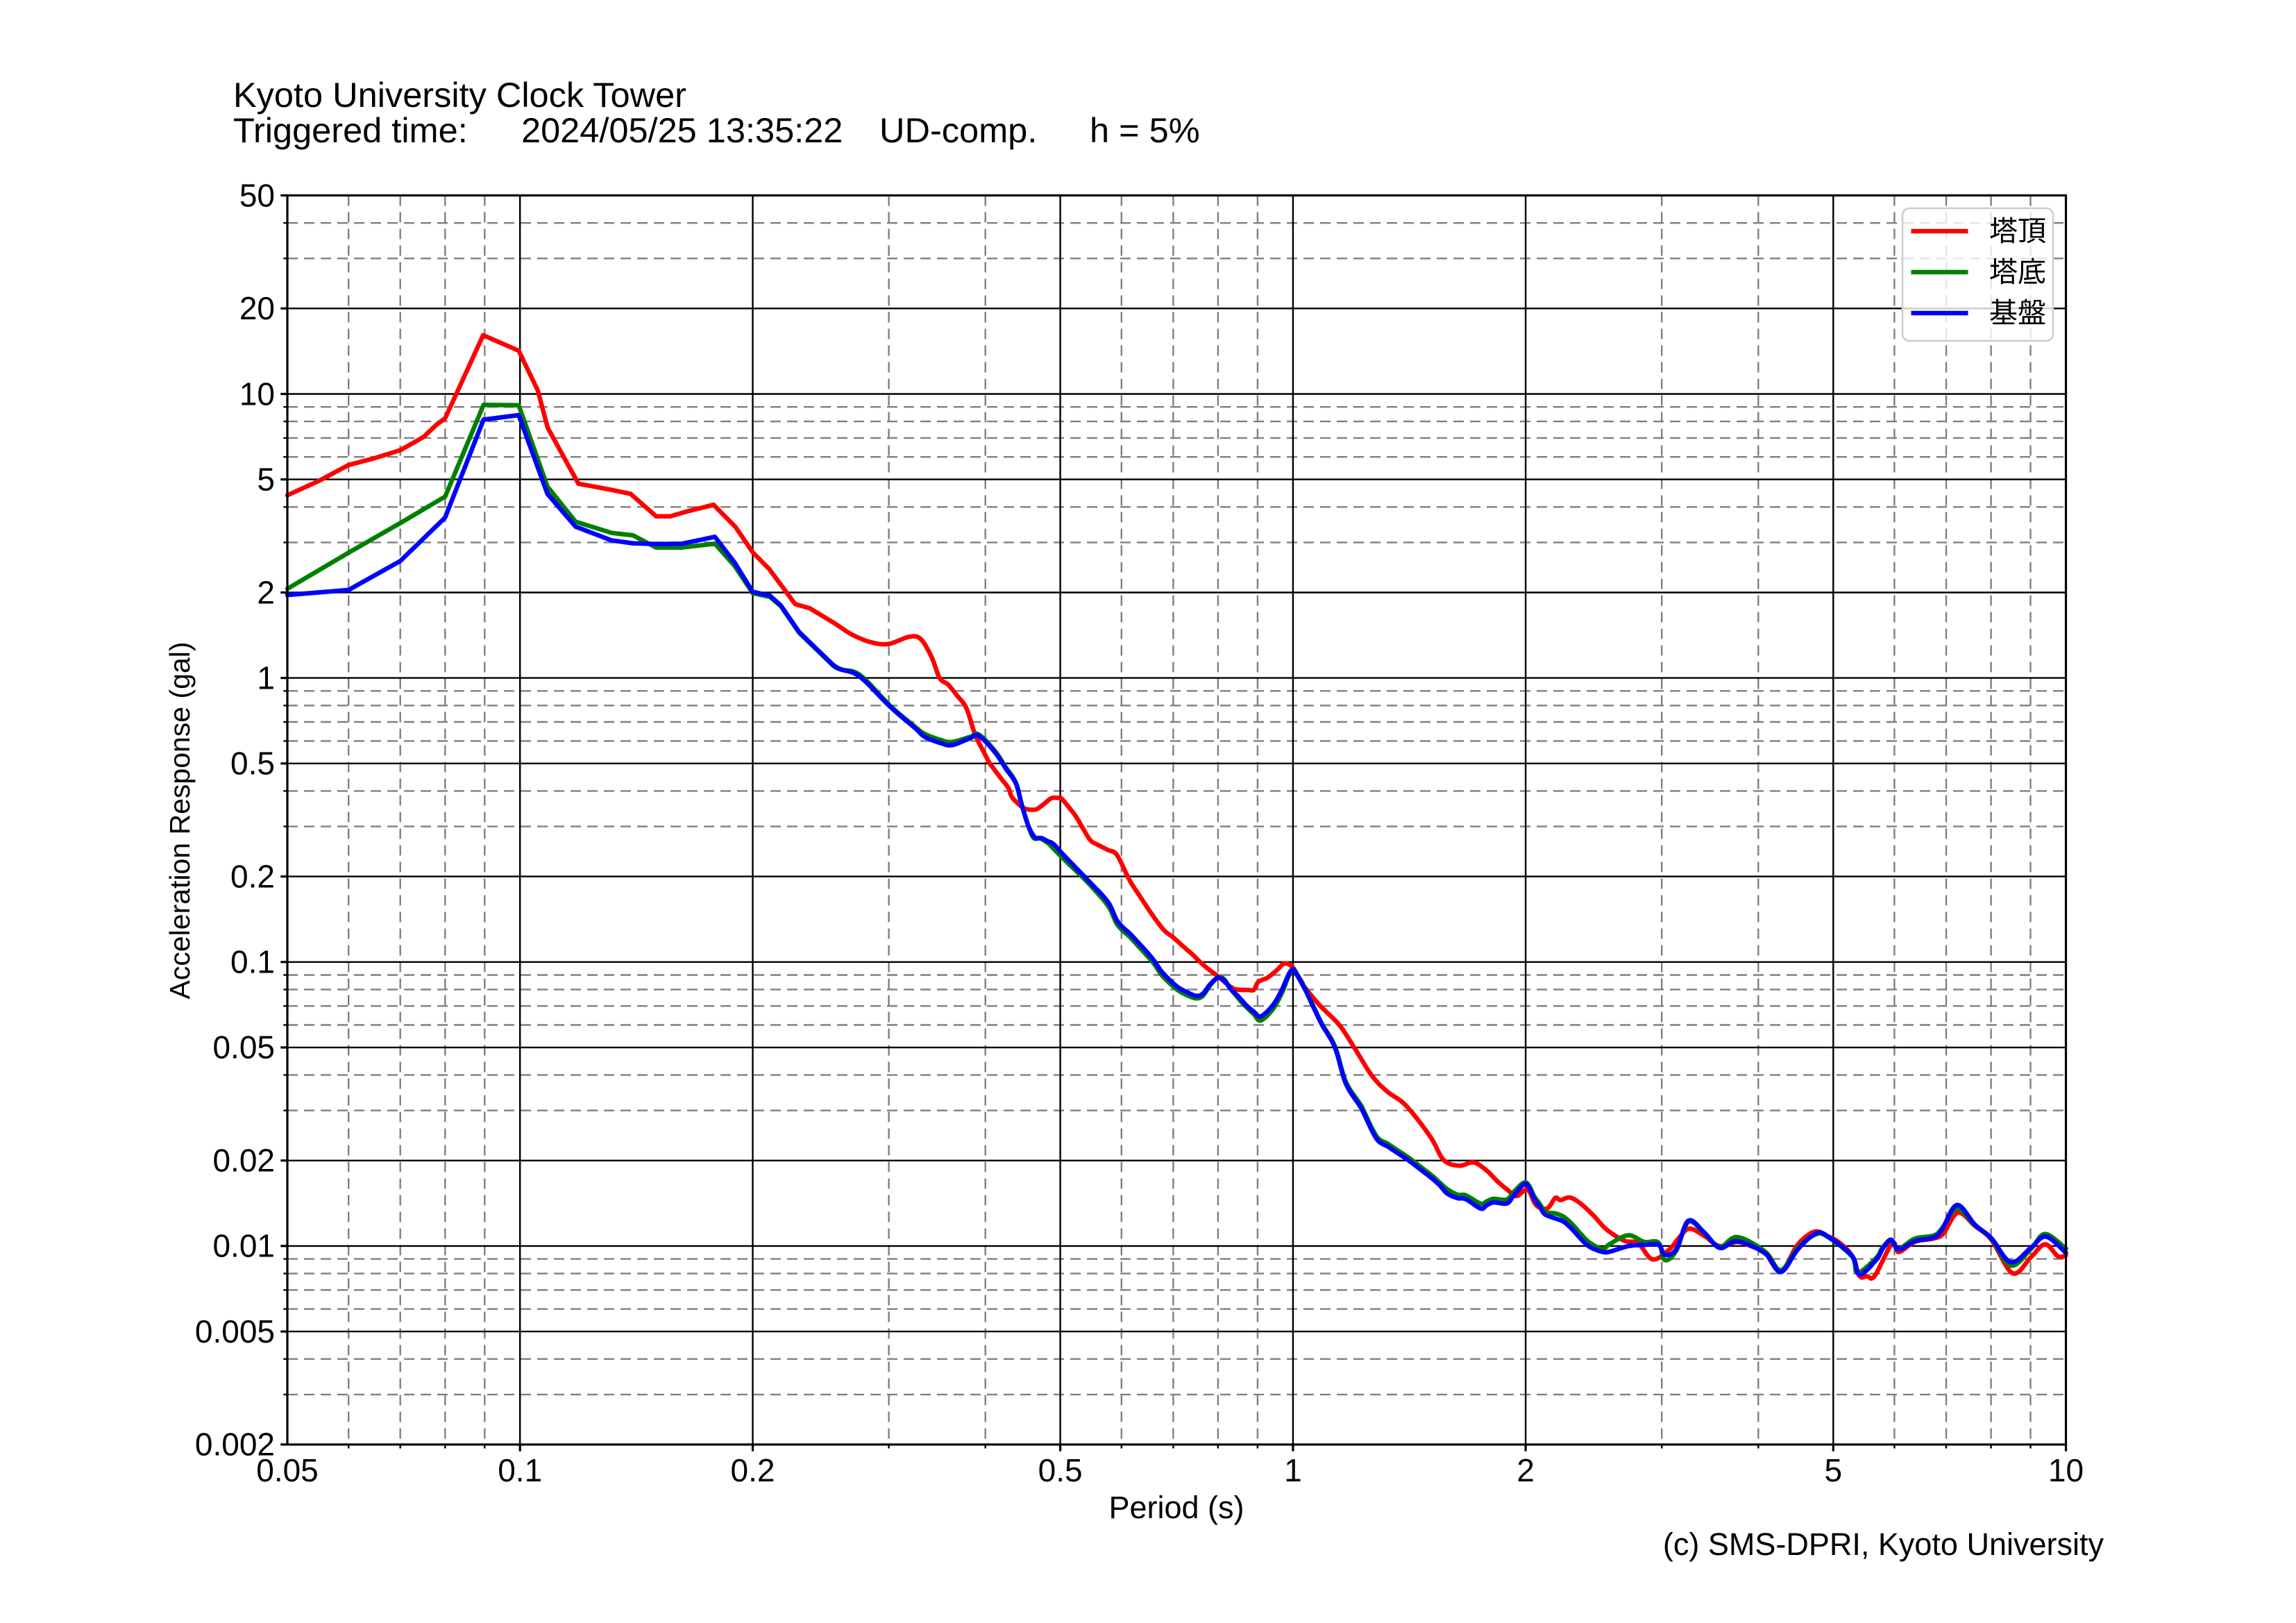  Describe the element at coordinates (257, 195) in the screenshot. I see `svg-text: 50` at that location.